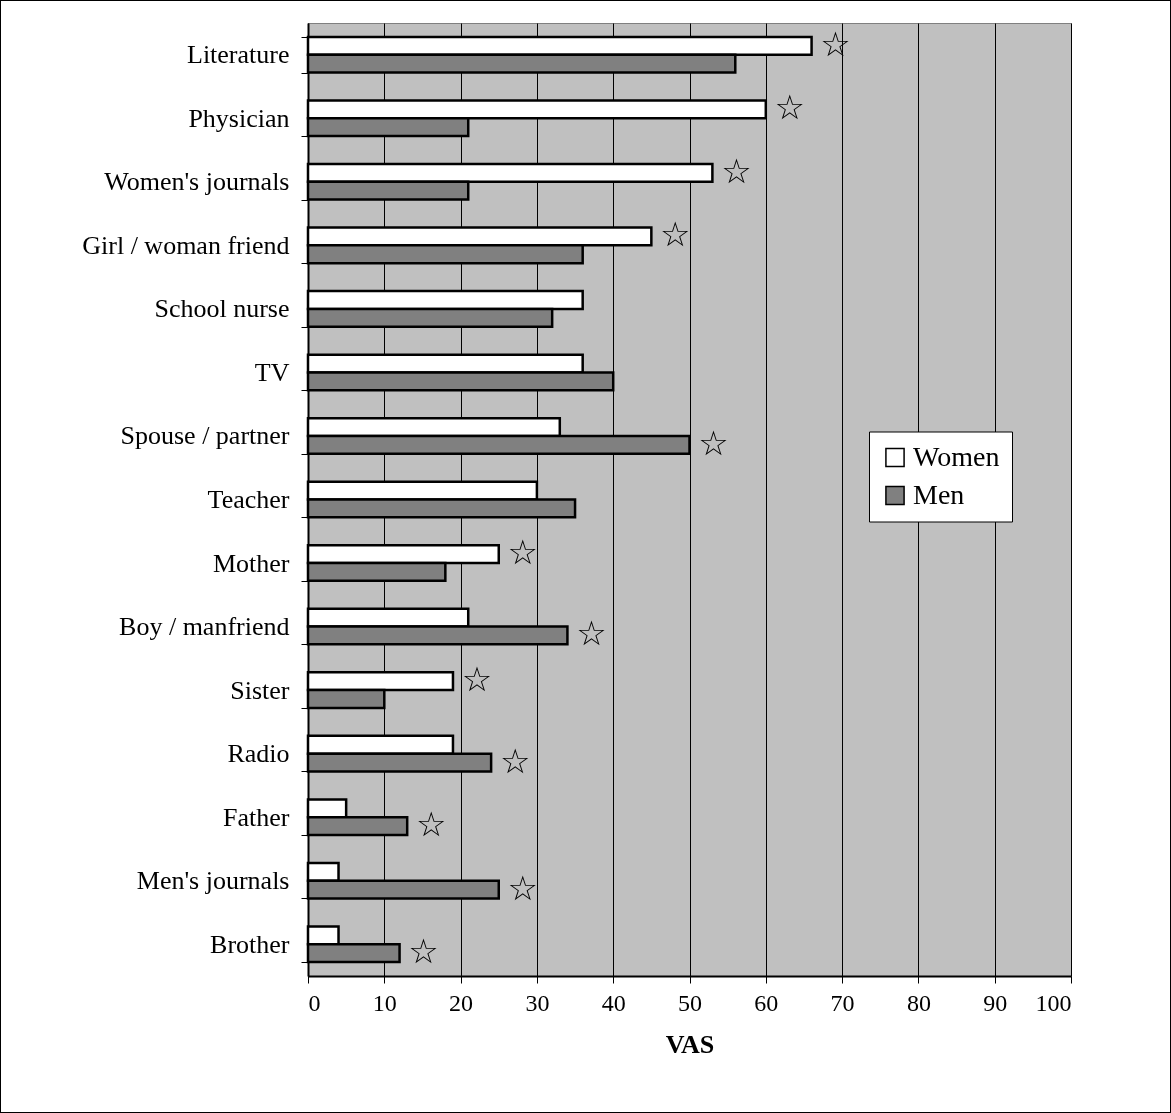 This screenshot has width=1171, height=1113. What do you see at coordinates (204, 627) in the screenshot?
I see `y-tick-label: Boy / manfriend` at bounding box center [204, 627].